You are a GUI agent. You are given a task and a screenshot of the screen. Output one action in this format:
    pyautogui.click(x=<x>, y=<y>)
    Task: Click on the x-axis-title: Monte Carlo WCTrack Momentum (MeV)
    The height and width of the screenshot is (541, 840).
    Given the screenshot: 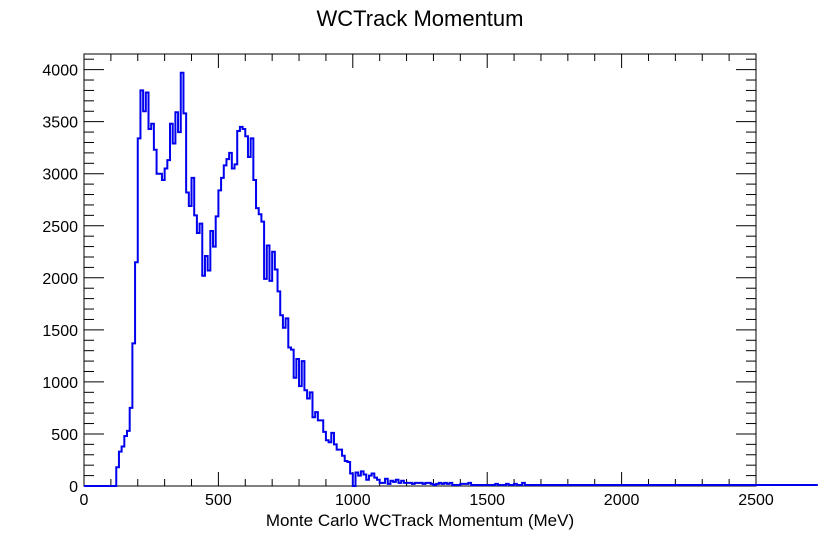 What is the action you would take?
    pyautogui.click(x=420, y=520)
    